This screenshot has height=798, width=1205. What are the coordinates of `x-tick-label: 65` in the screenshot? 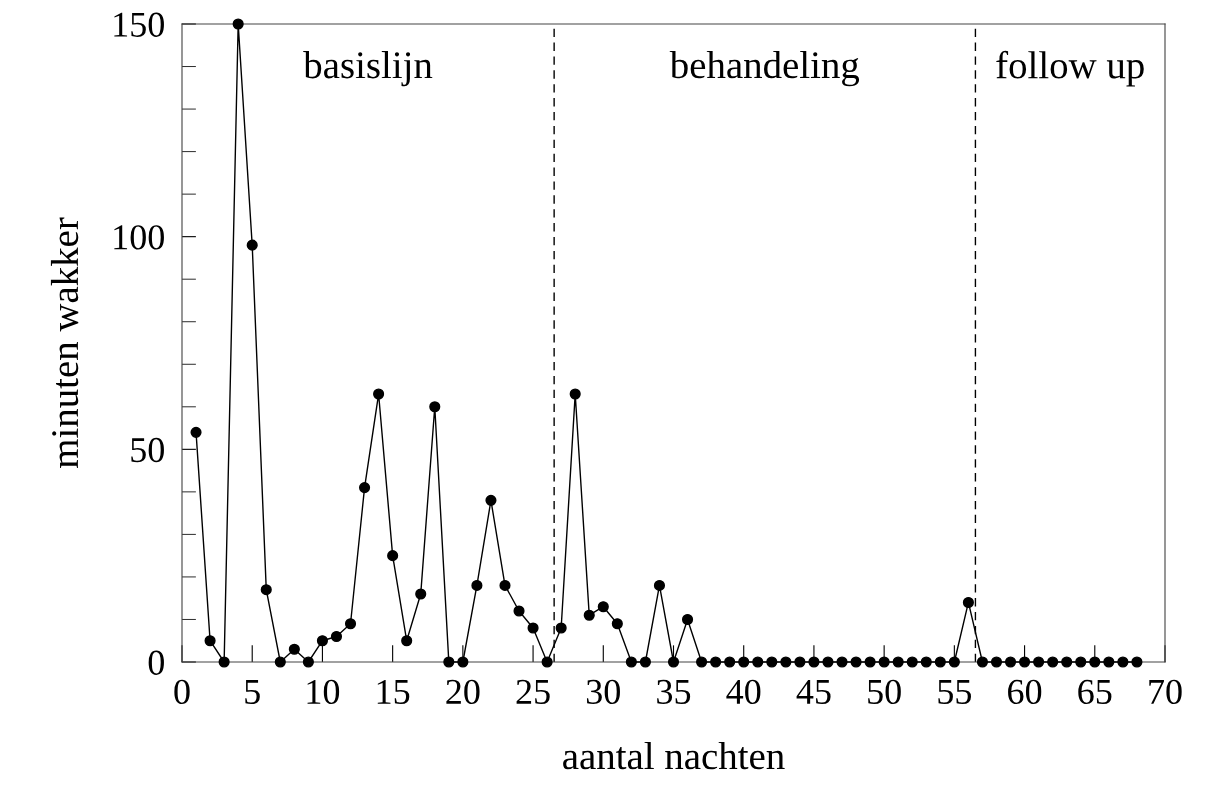 It's located at (1095, 692).